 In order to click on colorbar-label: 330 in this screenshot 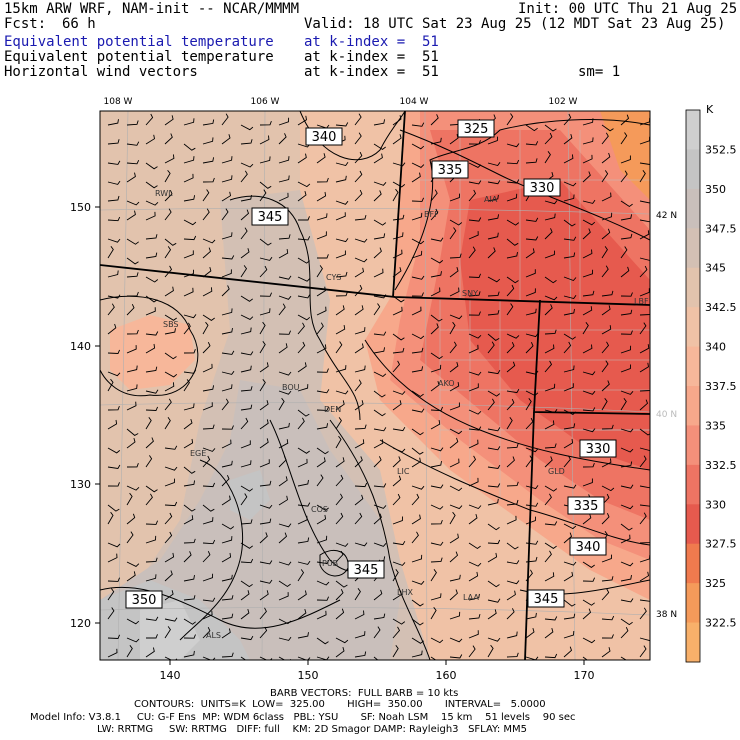, I will do `click(715, 504)`.